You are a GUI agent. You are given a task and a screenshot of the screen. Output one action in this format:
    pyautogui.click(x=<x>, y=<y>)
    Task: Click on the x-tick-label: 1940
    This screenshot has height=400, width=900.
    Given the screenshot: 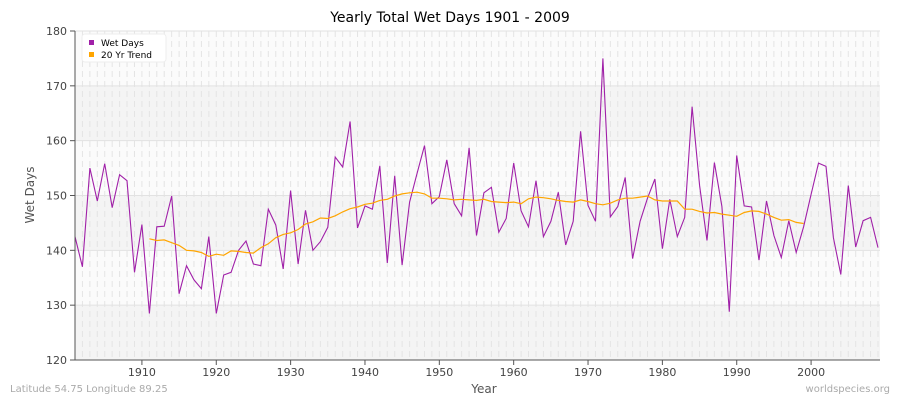 What is the action you would take?
    pyautogui.click(x=365, y=372)
    